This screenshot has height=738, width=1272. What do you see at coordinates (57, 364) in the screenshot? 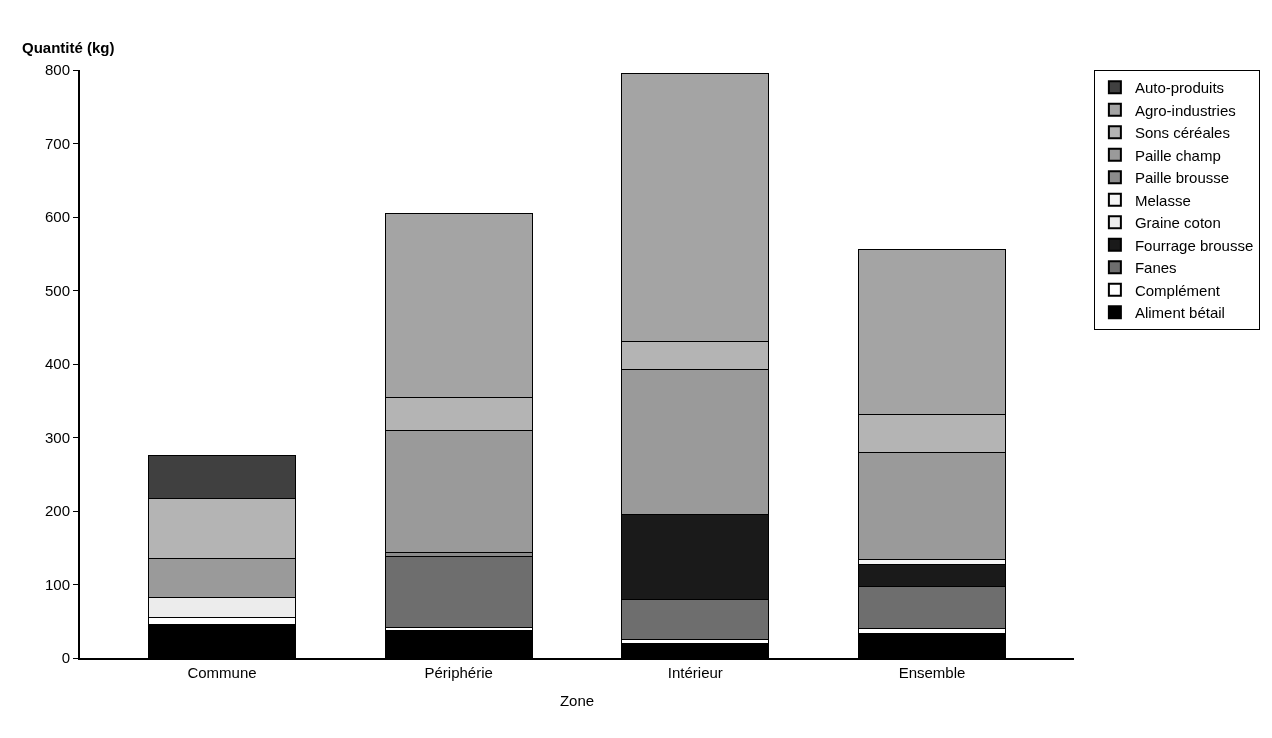
I see `y-tick-label: 400` at bounding box center [57, 364].